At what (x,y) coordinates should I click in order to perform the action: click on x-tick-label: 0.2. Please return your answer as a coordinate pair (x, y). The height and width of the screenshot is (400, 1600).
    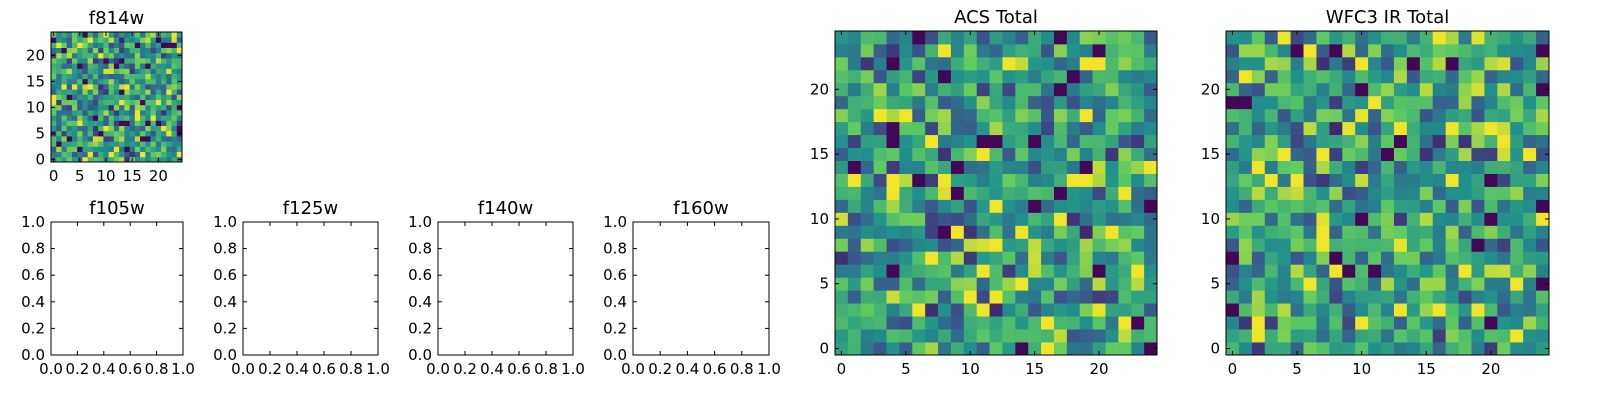
    Looking at the image, I should click on (465, 369).